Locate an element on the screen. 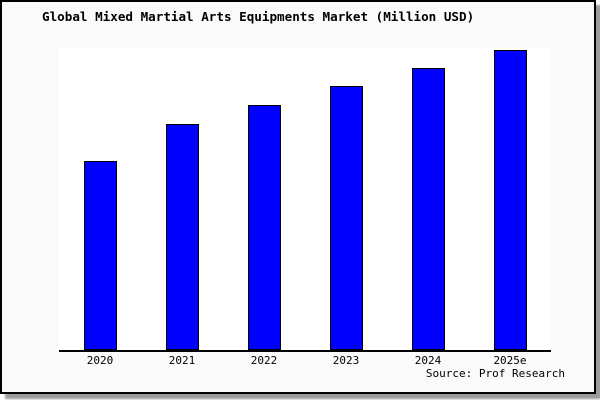  x-tick-label-2020: 2020 is located at coordinates (100, 360).